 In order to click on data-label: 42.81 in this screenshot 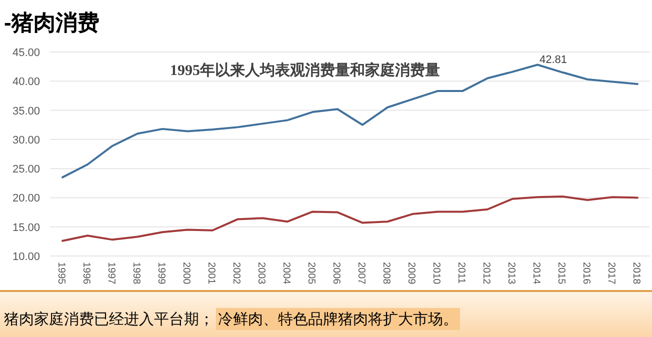, I will do `click(554, 60)`.